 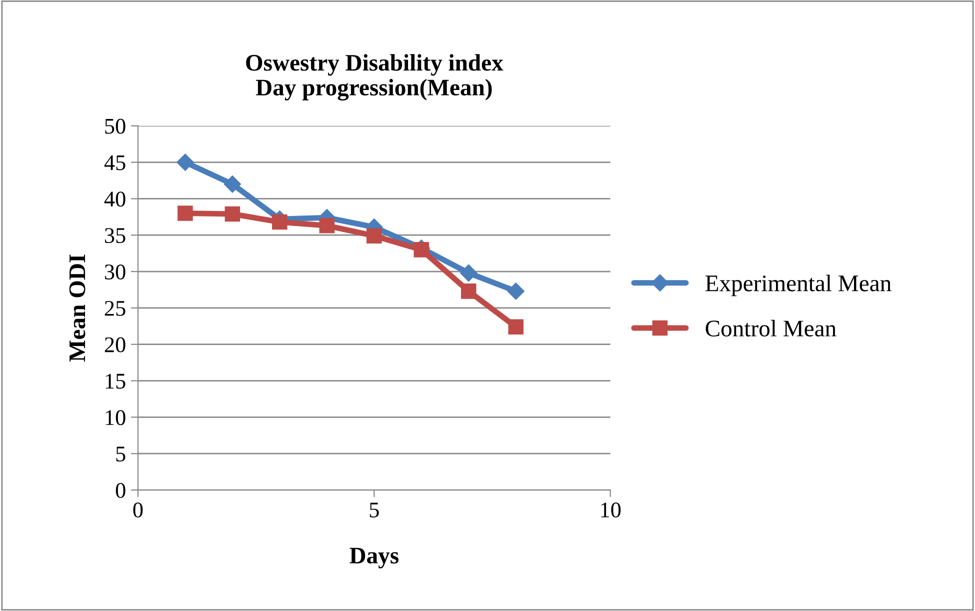 I want to click on y-tick-label: 45, so click(x=115, y=162).